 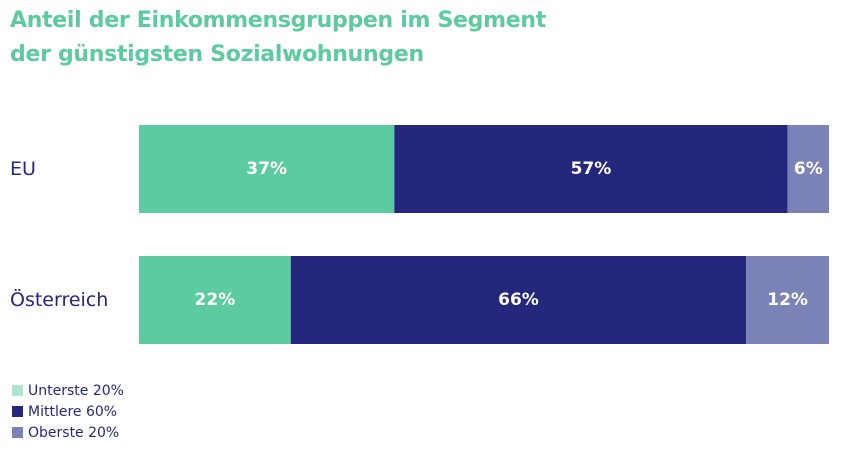 I want to click on legend-item-oberste-20: Oberste 20%, so click(x=68, y=432).